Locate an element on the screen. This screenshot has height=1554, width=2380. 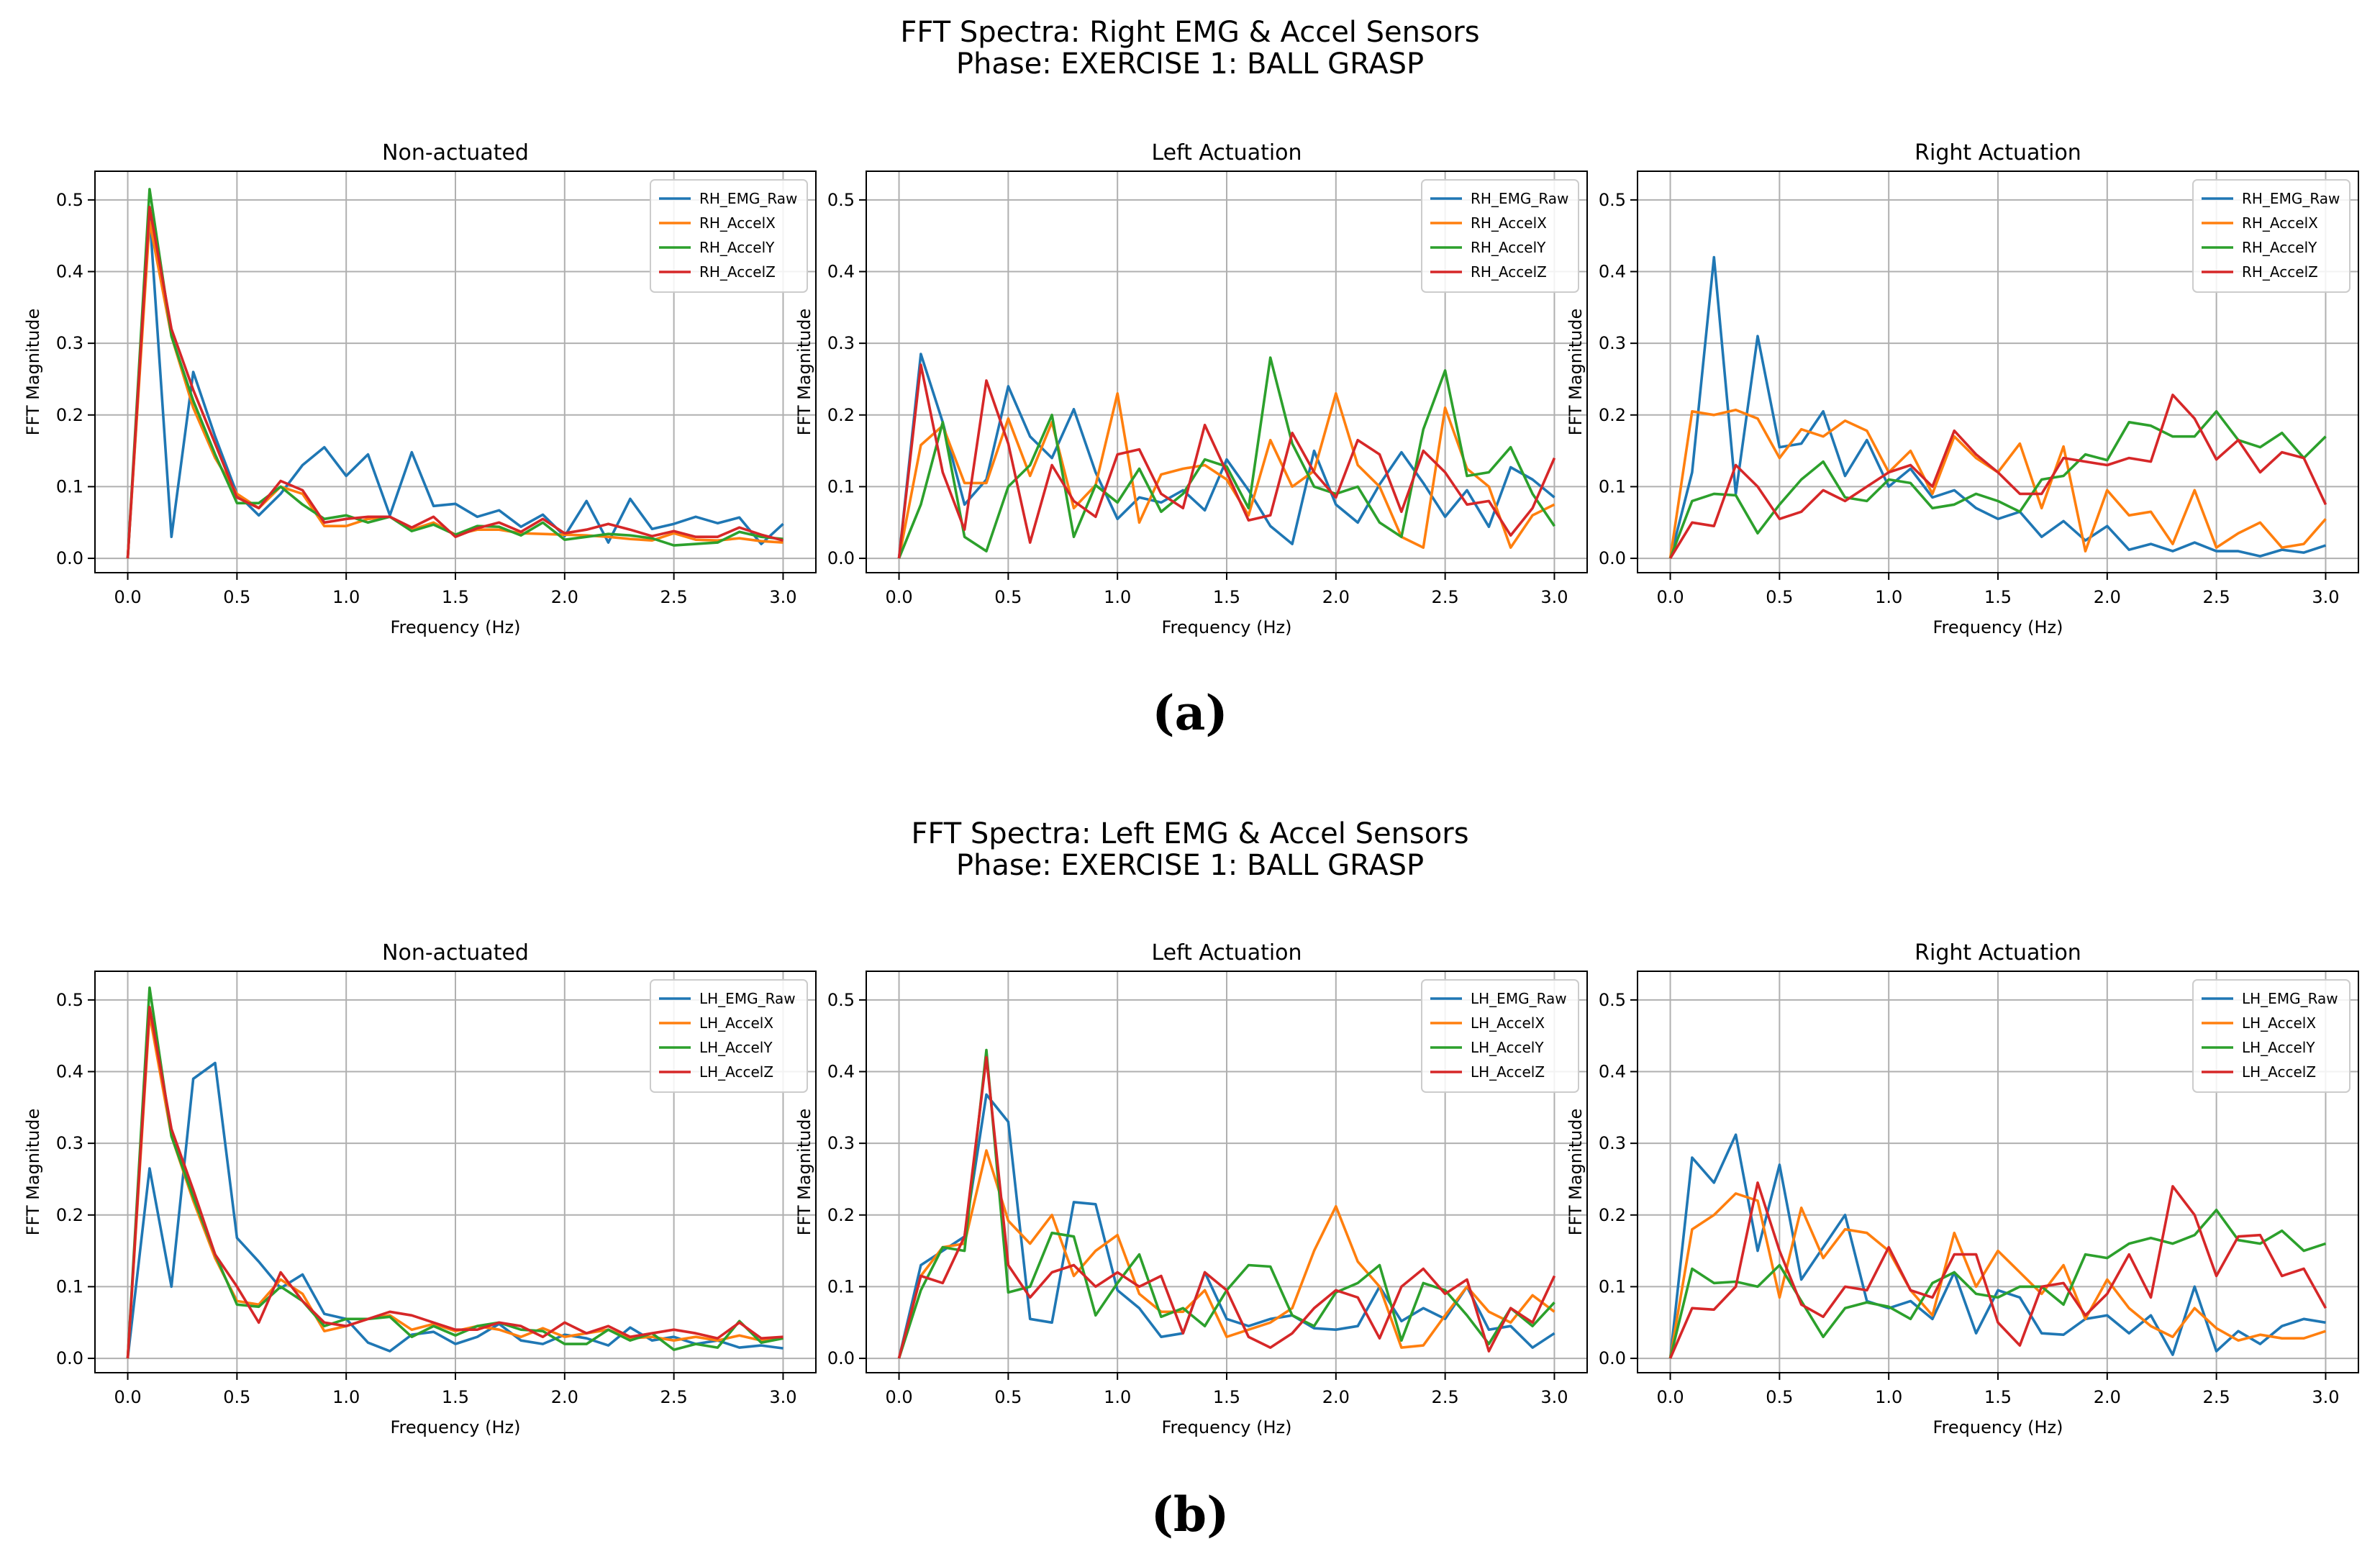
series-line-rh-emg-raw is located at coordinates (1226, 456).